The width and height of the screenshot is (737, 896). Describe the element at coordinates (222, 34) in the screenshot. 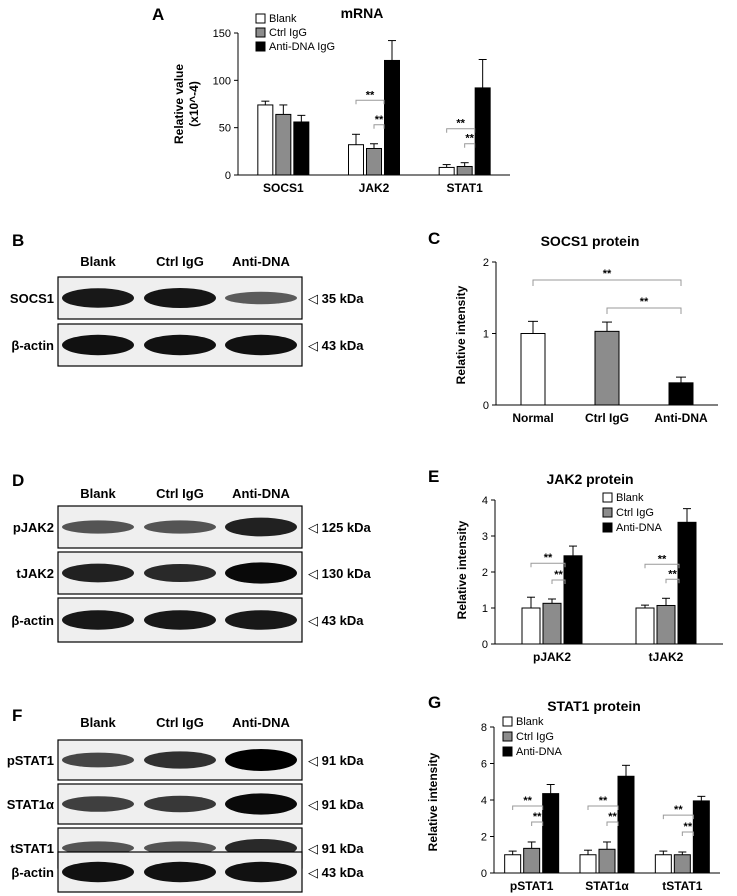

I see `y-tick-label: 150` at that location.